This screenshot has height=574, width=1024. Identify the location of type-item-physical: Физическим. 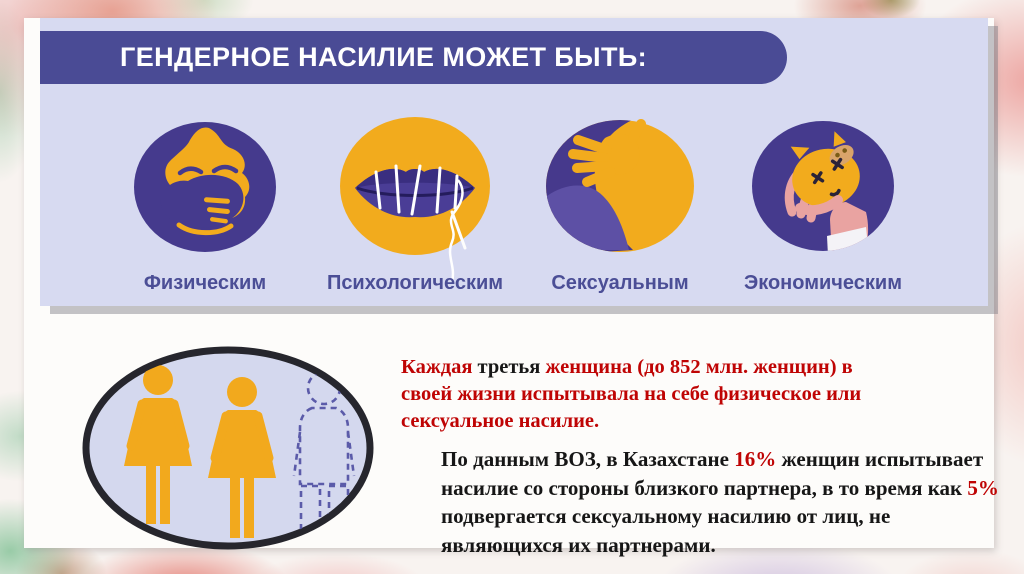
(205, 205).